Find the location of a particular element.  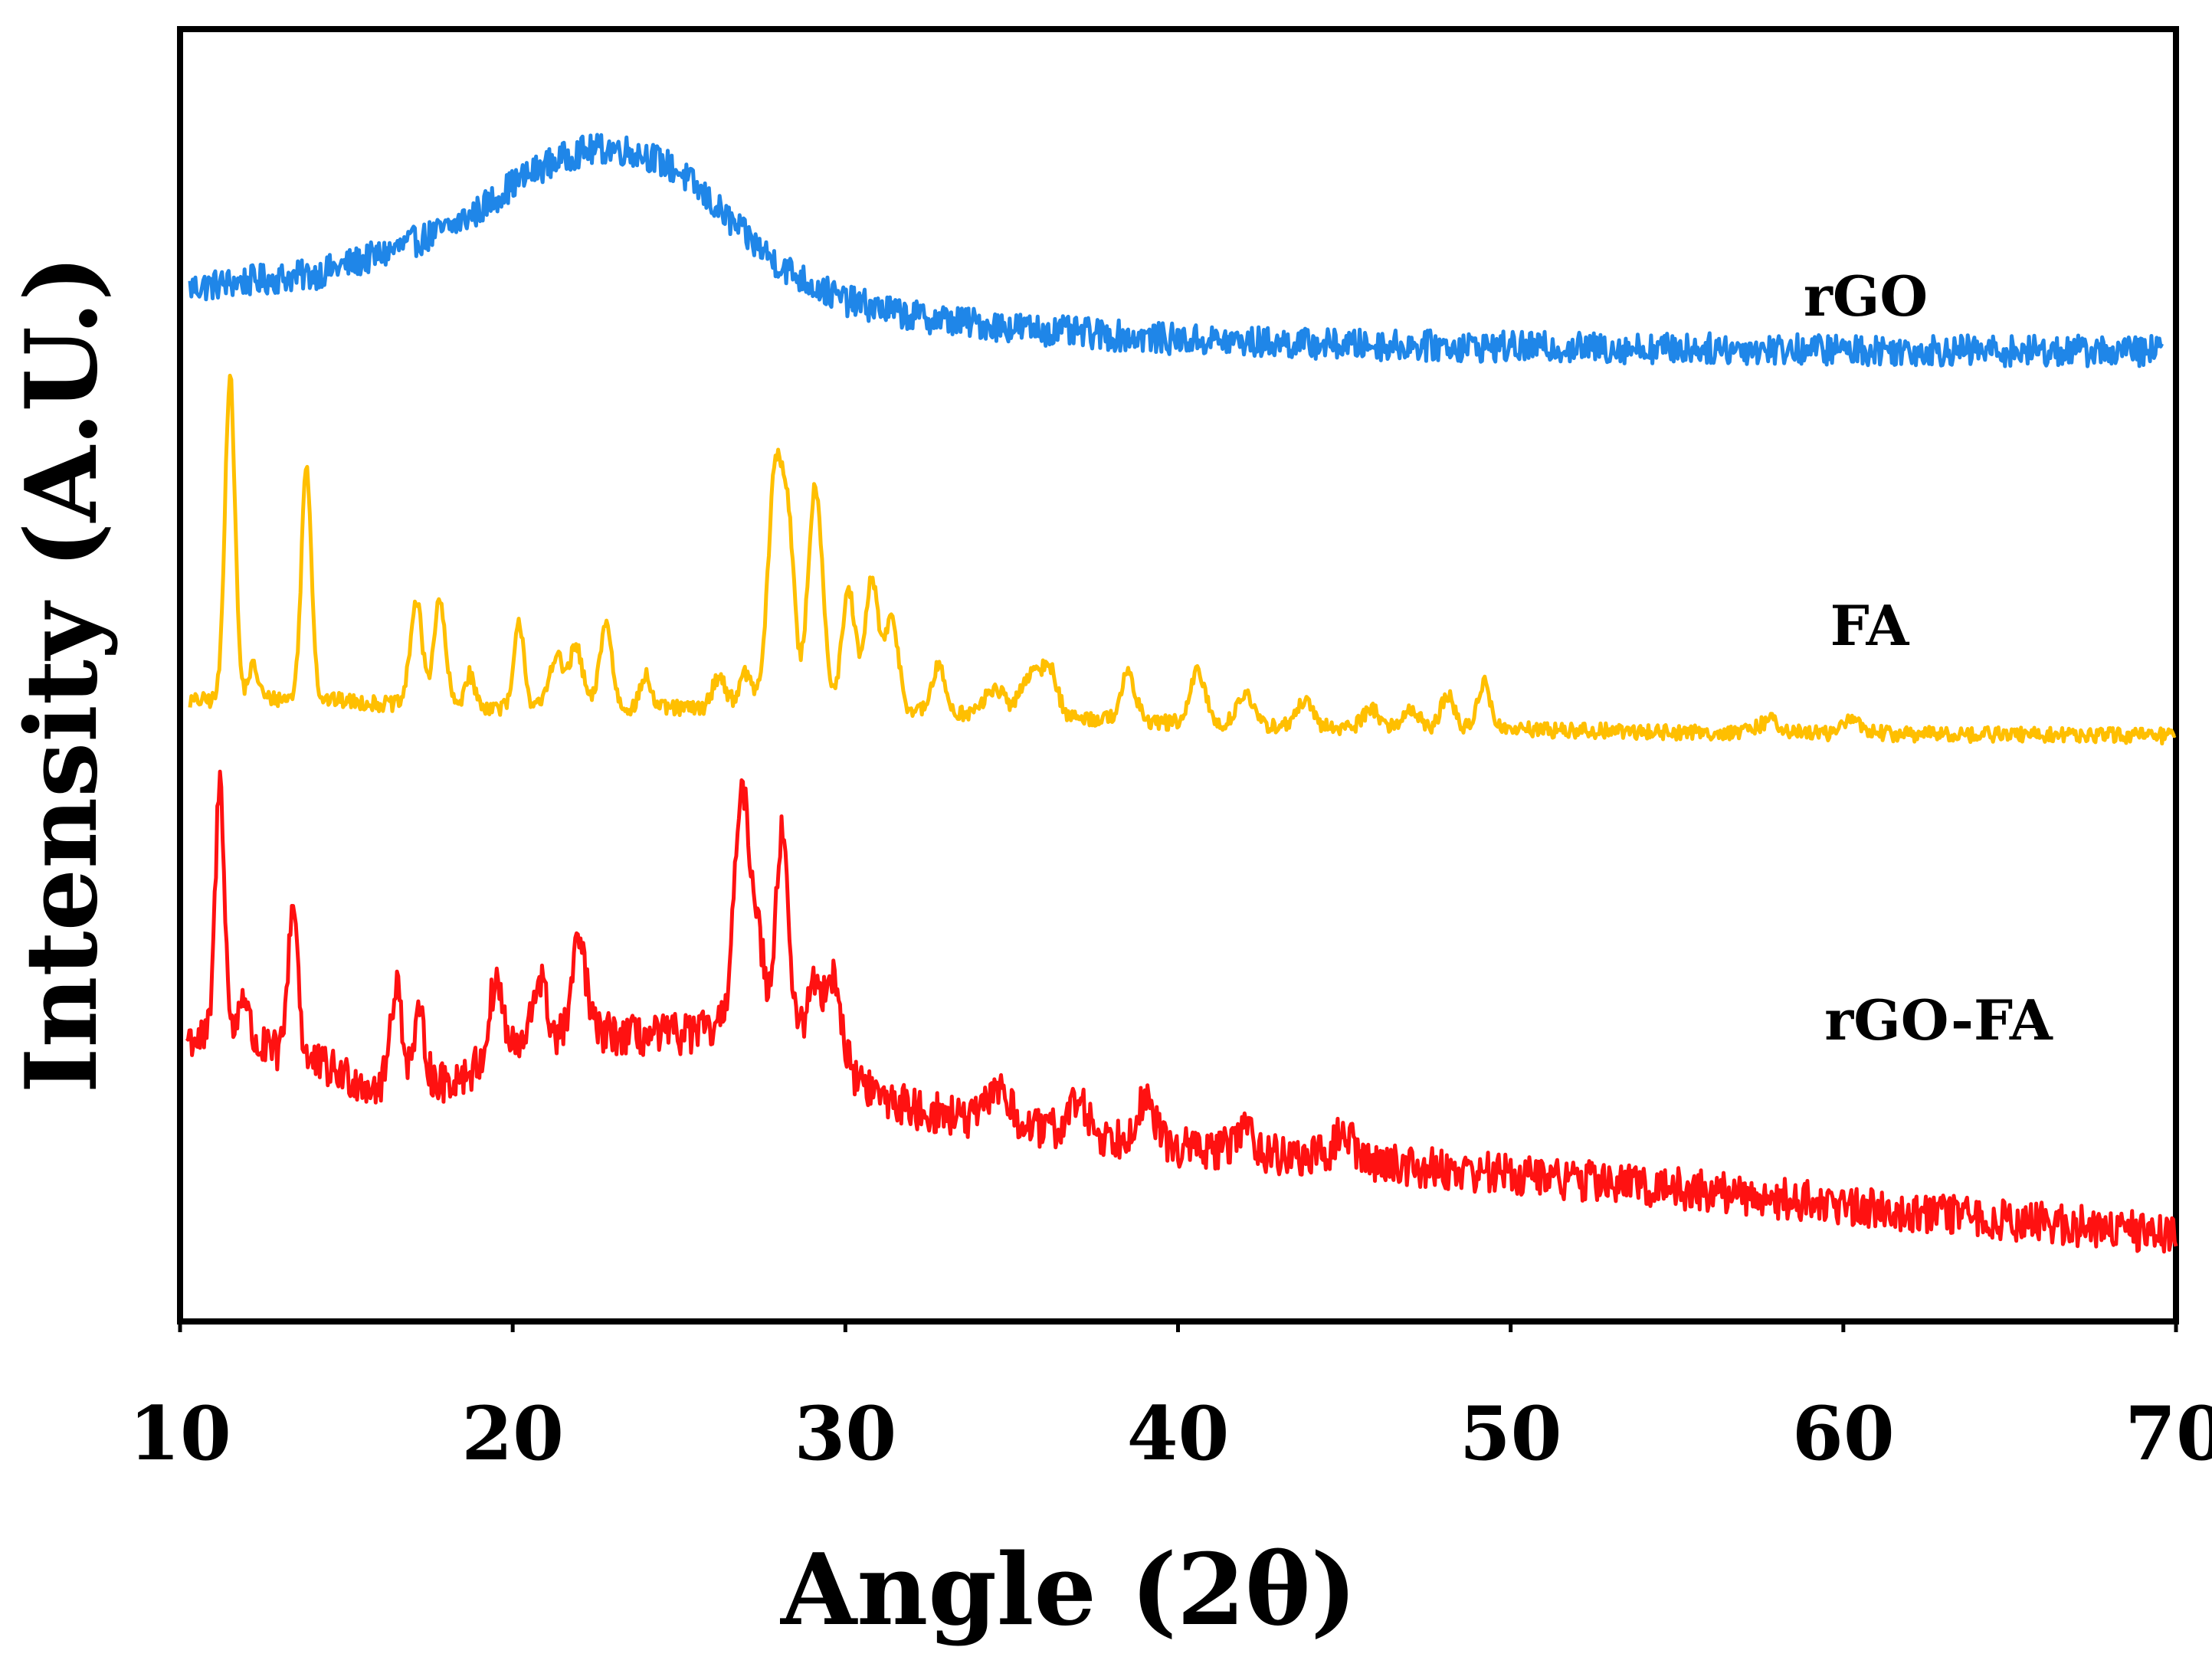

series-line-rgo is located at coordinates (1176, 250).